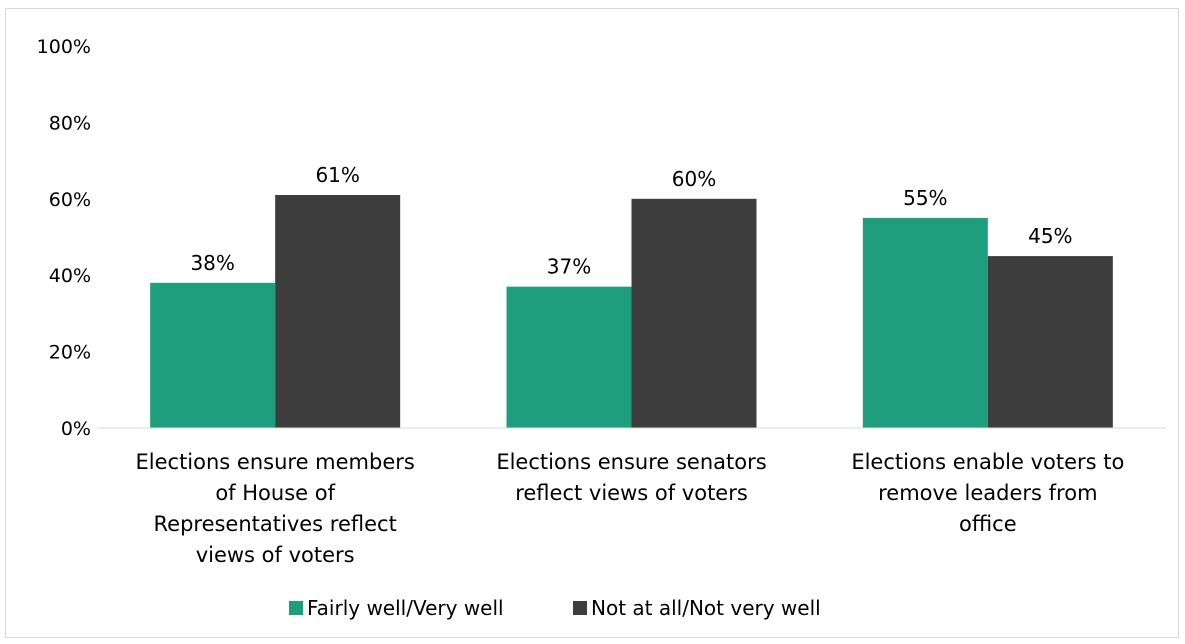 The width and height of the screenshot is (1185, 644). What do you see at coordinates (706, 608) in the screenshot?
I see `legend-label: Not at all/Not very well` at bounding box center [706, 608].